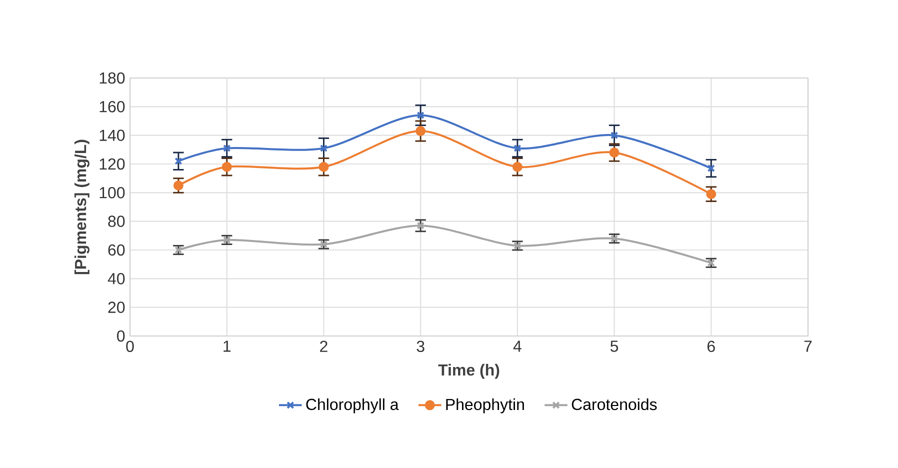 Image resolution: width=898 pixels, height=468 pixels. Describe the element at coordinates (130, 346) in the screenshot. I see `x-tick-label: 0` at that location.